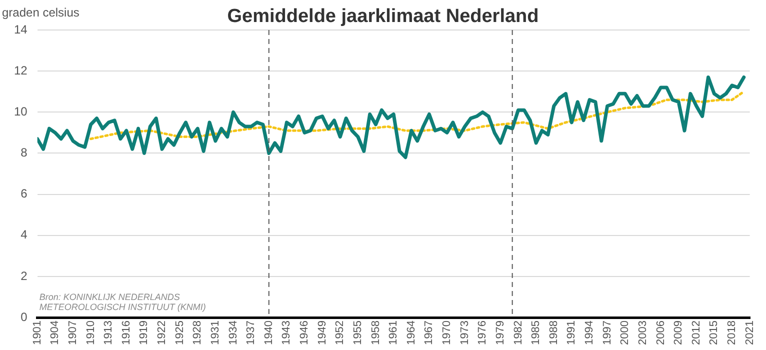 This screenshot has height=350, width=766. Describe the element at coordinates (24, 235) in the screenshot. I see `y-tick-label: 4` at that location.